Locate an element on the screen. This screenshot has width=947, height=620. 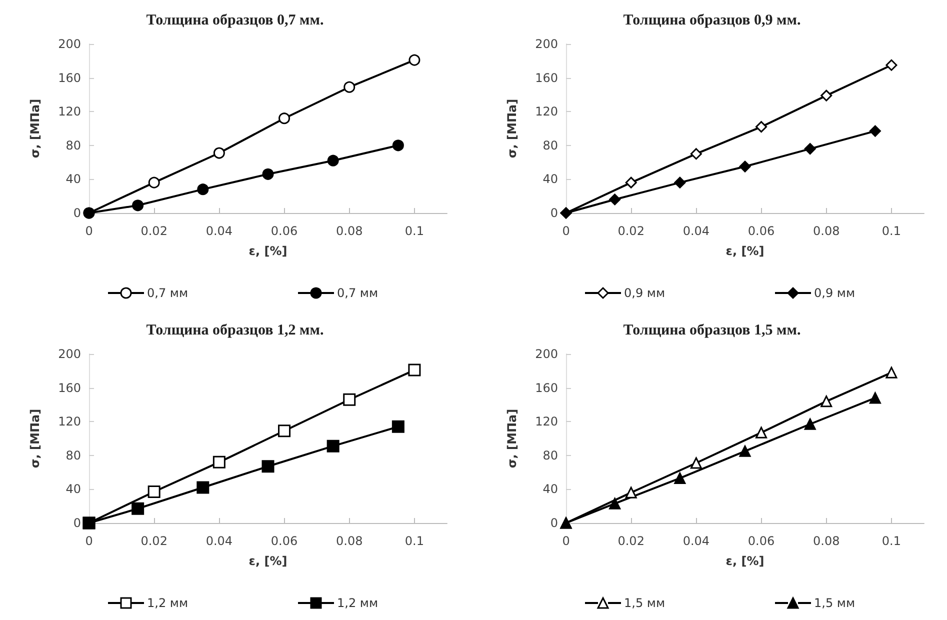
chart-title: Толщина образцов 0,9 мм. is located at coordinates (712, 20).